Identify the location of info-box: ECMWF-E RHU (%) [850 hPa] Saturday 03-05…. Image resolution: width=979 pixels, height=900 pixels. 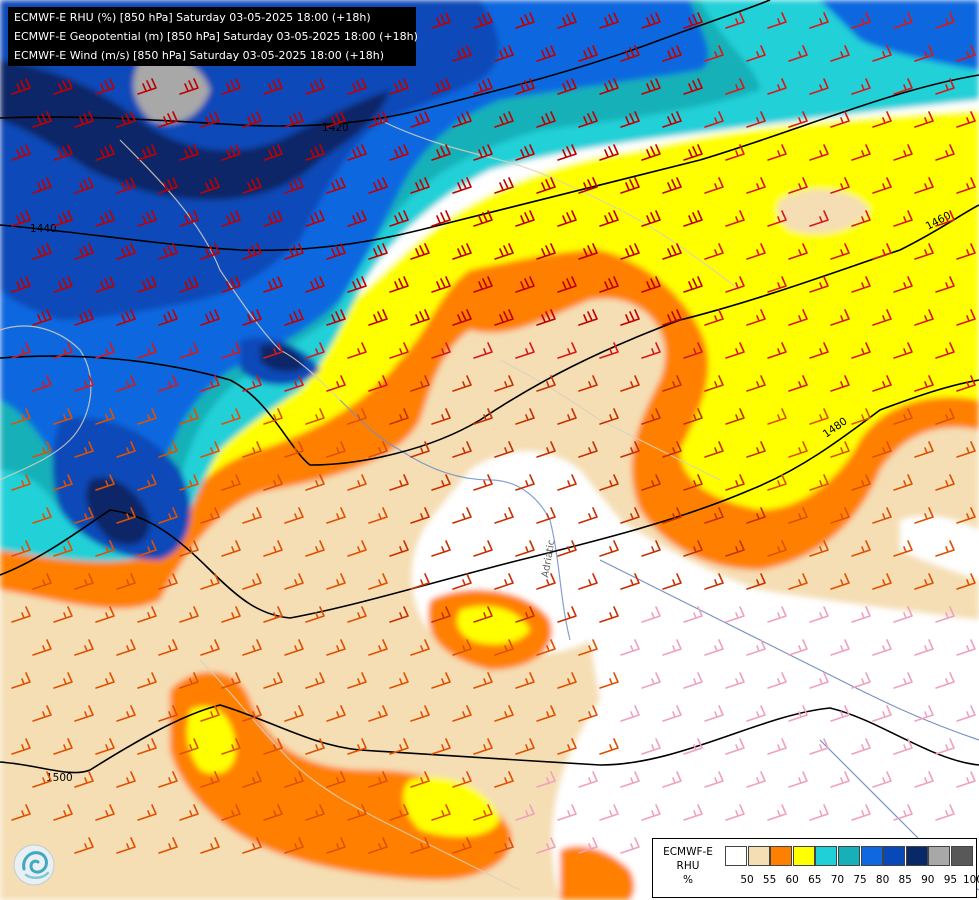
(213, 36).